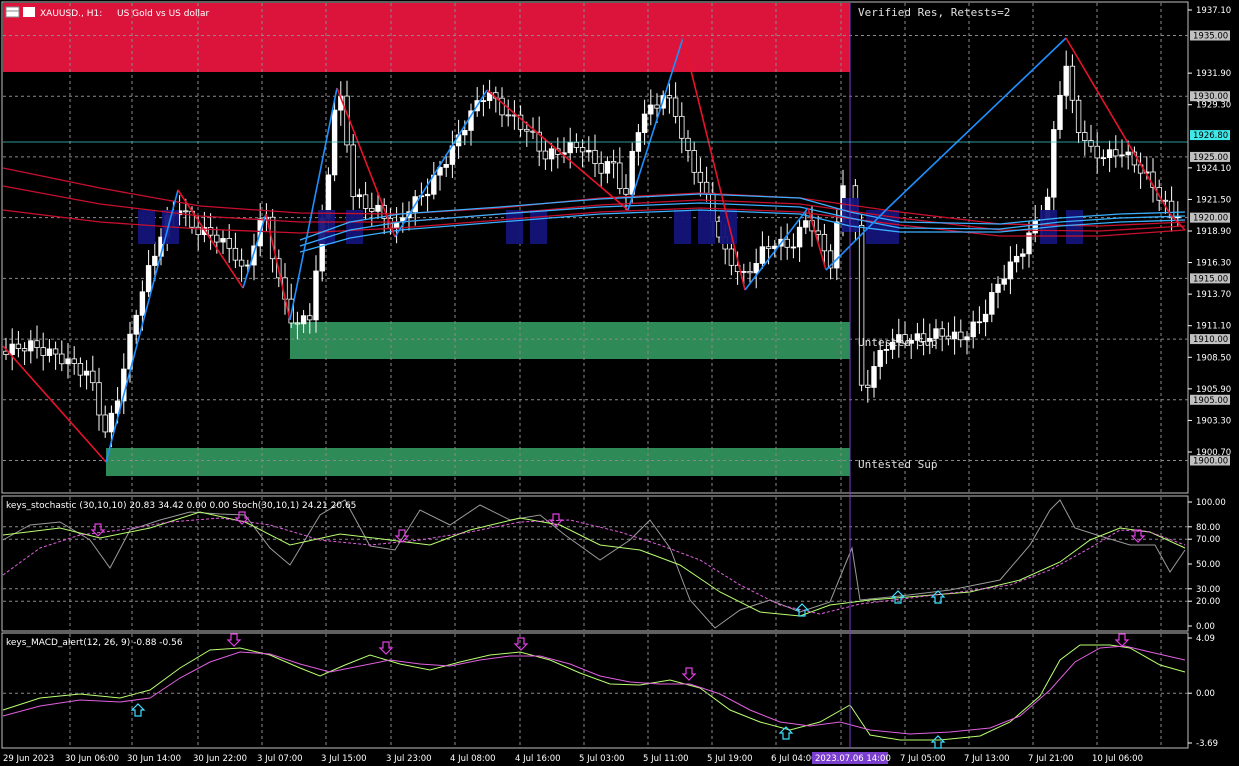 This screenshot has width=1239, height=766. Describe the element at coordinates (1213, 232) in the screenshot. I see `price-tick-label: 1918.90` at that location.